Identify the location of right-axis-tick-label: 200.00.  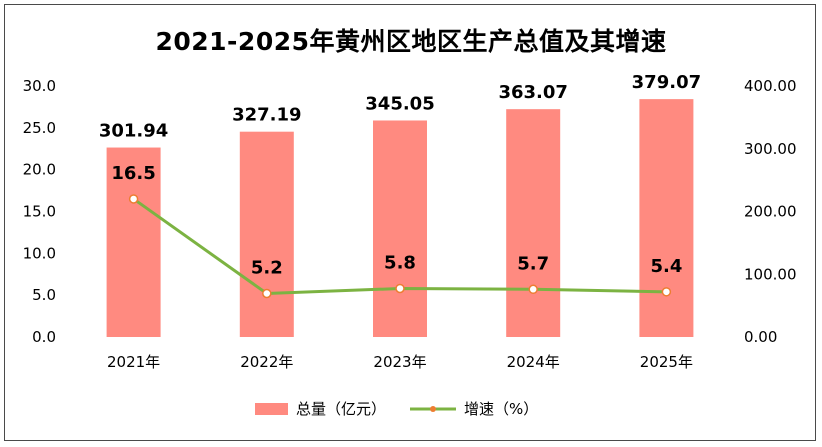
(770, 212).